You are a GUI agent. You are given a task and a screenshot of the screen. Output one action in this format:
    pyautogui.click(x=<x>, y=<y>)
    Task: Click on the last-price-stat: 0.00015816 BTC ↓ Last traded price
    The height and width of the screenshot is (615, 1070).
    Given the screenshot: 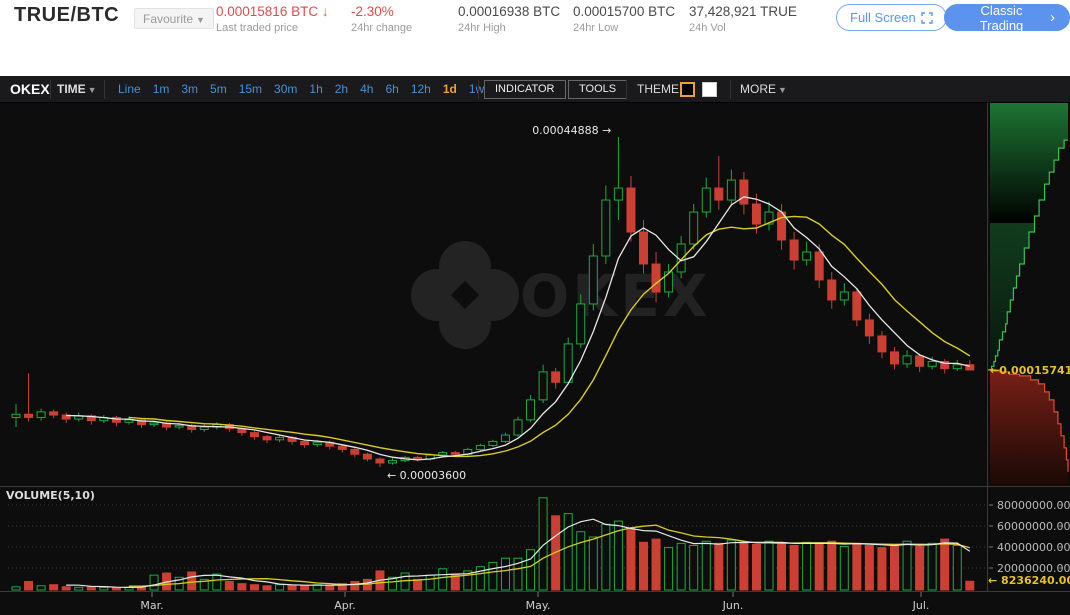 What is the action you would take?
    pyautogui.click(x=272, y=19)
    